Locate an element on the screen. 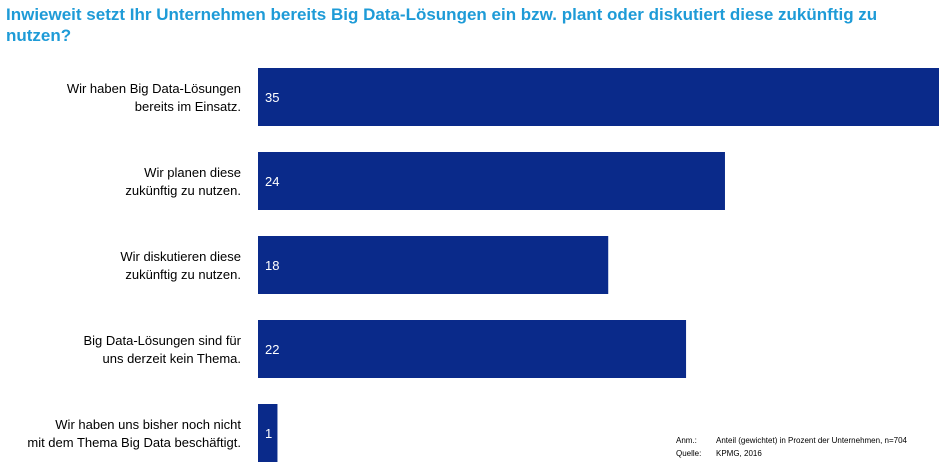  bar-value-label-2: 24 is located at coordinates (272, 181).